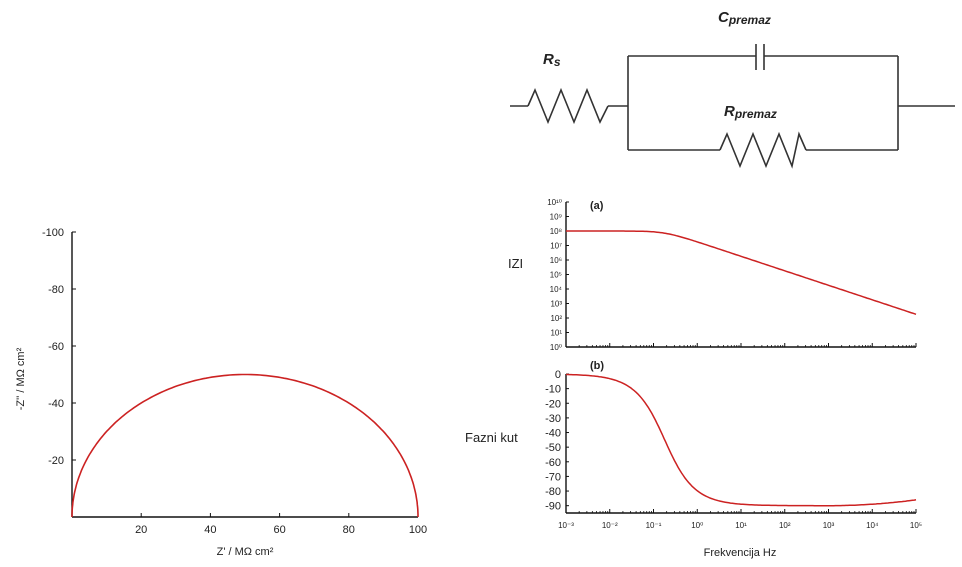 Image resolution: width=962 pixels, height=567 pixels. What do you see at coordinates (610, 525) in the screenshot?
I see `phase-x-tick-label: 10⁻²` at bounding box center [610, 525].